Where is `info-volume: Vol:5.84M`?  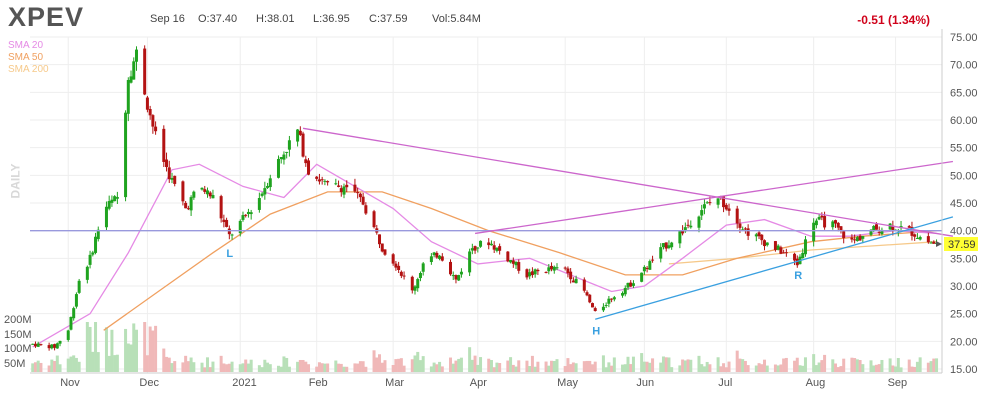
info-volume: Vol:5.84M is located at coordinates (456, 19).